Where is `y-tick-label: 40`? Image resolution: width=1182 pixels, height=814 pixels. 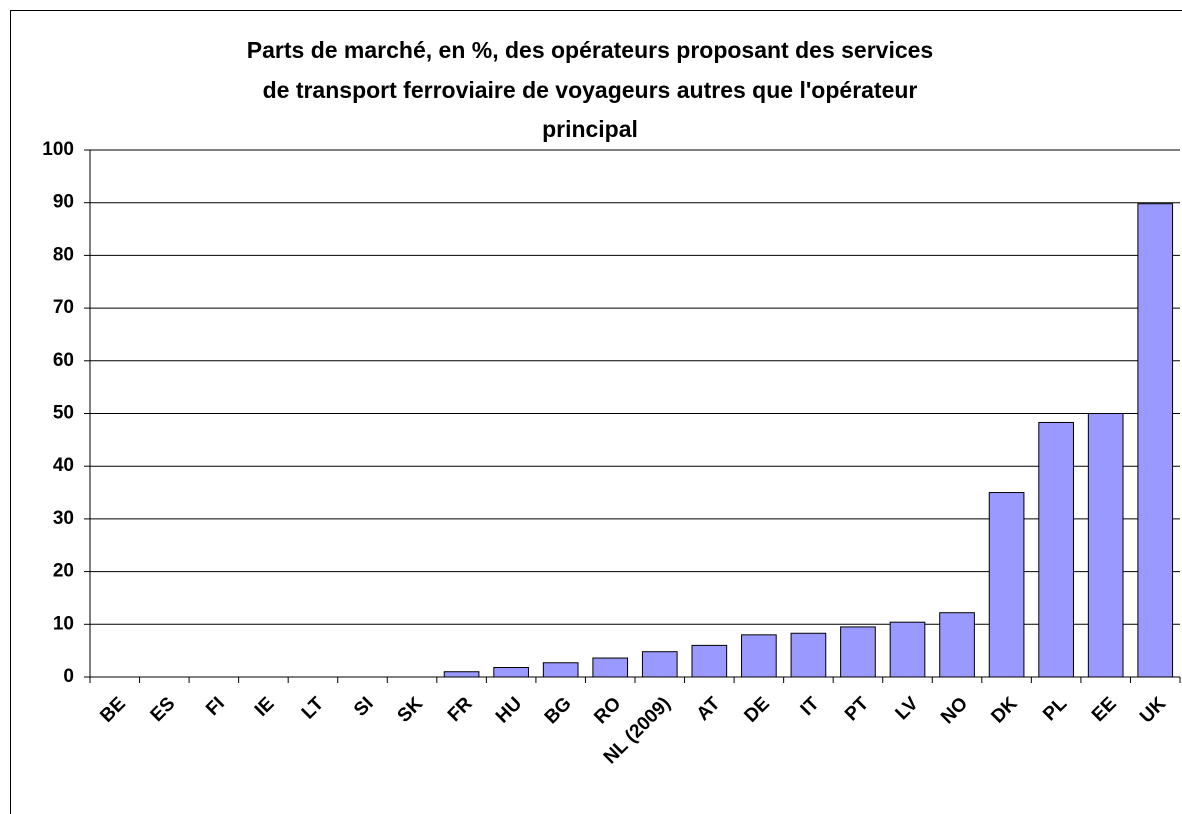
y-tick-label: 40 is located at coordinates (63, 465).